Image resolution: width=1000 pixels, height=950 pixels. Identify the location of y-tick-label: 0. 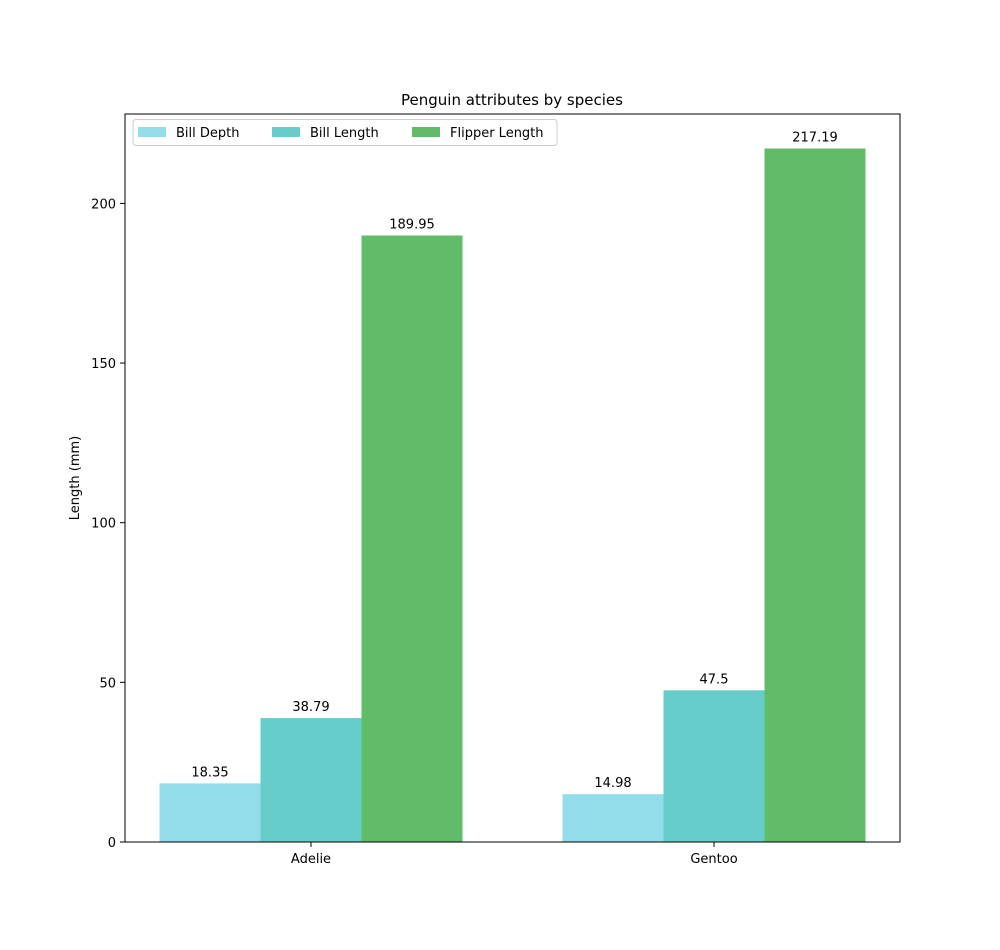
(112, 843).